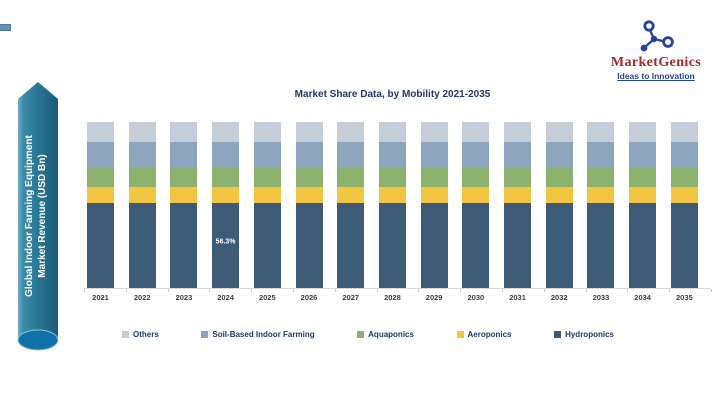  Describe the element at coordinates (460, 334) in the screenshot. I see `legend-swatch-aeroponics` at that location.